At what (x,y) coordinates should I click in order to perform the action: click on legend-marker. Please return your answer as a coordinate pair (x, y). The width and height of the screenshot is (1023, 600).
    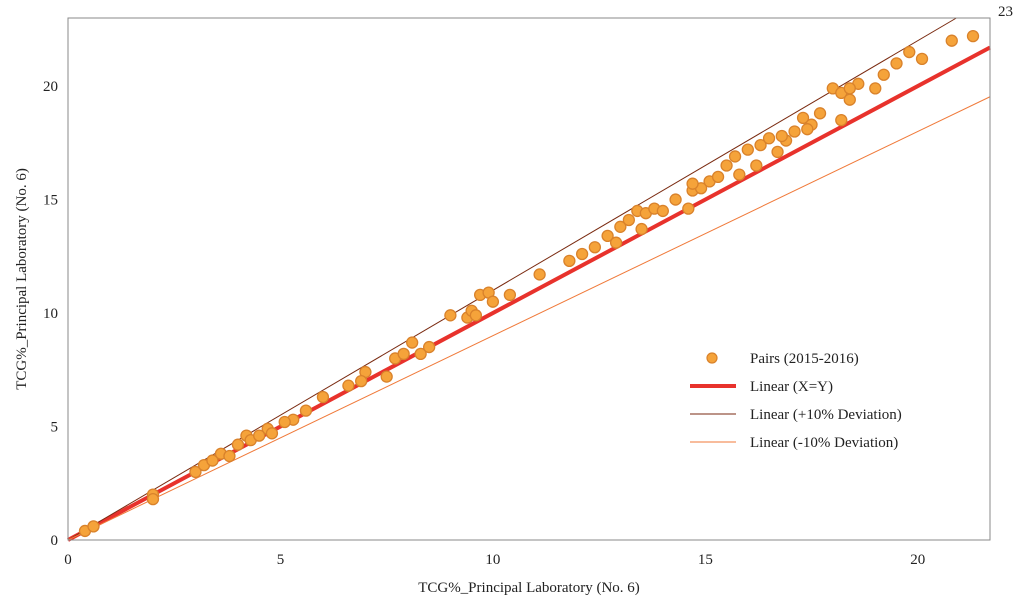
    Looking at the image, I should click on (712, 358).